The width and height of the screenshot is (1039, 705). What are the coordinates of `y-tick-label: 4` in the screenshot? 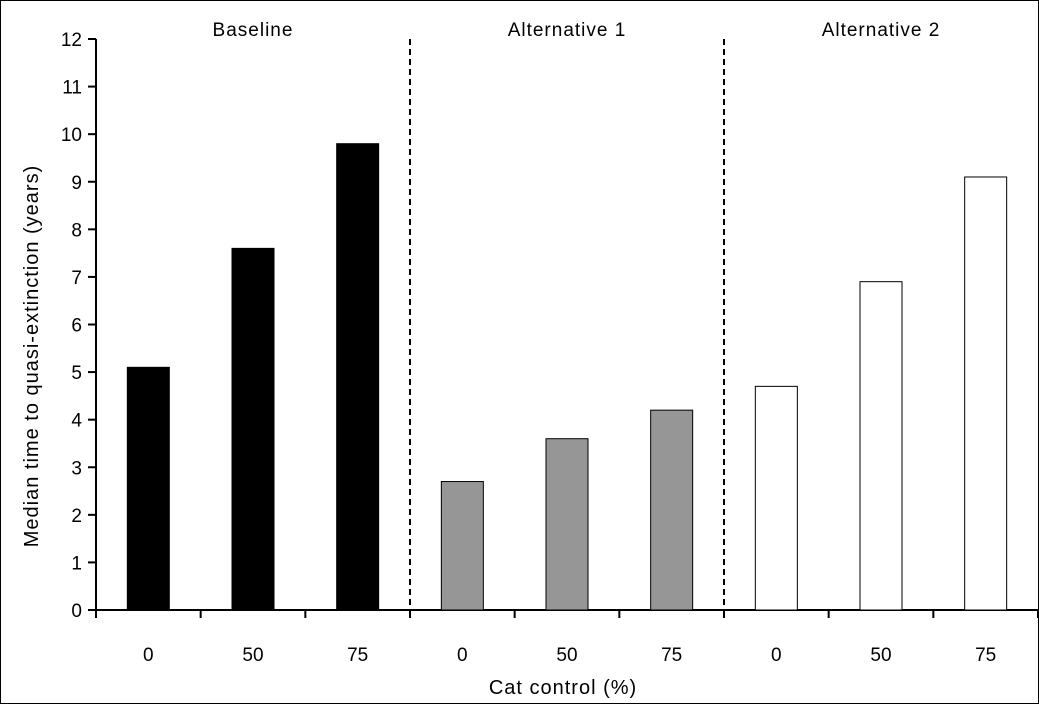 It's located at (76, 421).